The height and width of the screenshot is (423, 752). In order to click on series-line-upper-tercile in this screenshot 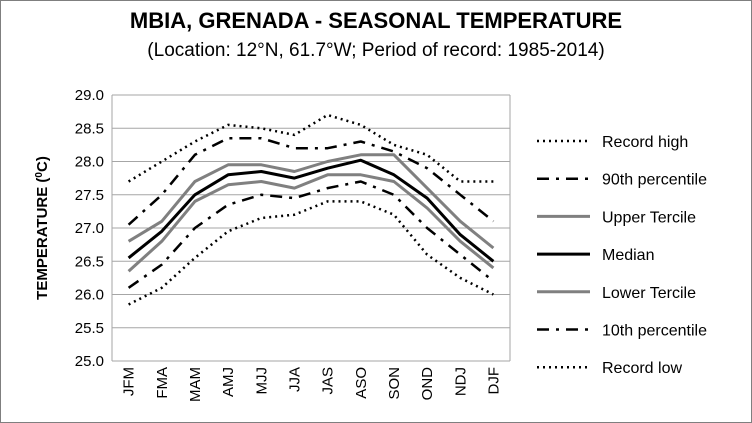, I will do `click(311, 201)`.